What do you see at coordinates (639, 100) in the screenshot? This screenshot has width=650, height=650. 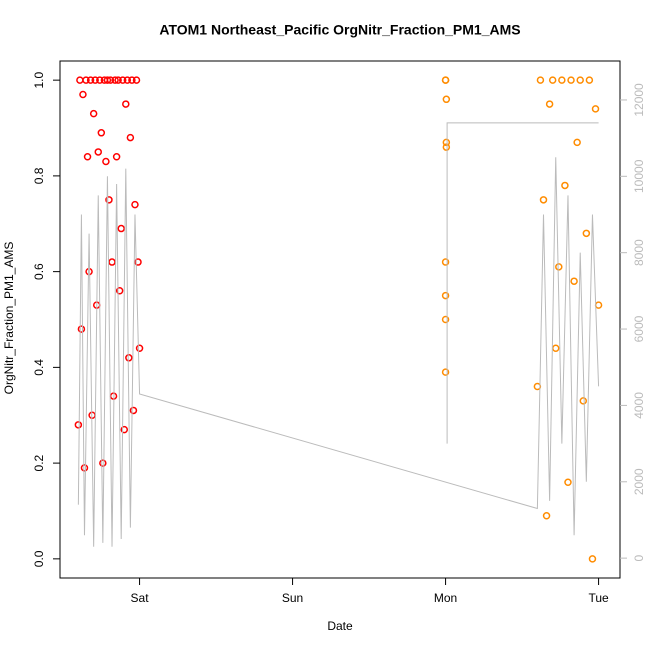 I see `y2-tick-label: 12000` at bounding box center [639, 100].